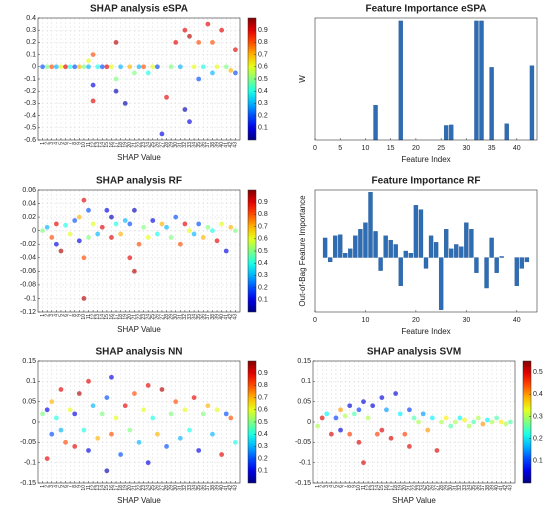 Image resolution: width=550 pixels, height=514 pixels. Describe the element at coordinates (350, 486) in the screenshot. I see `x-tick-label: 8` at that location.